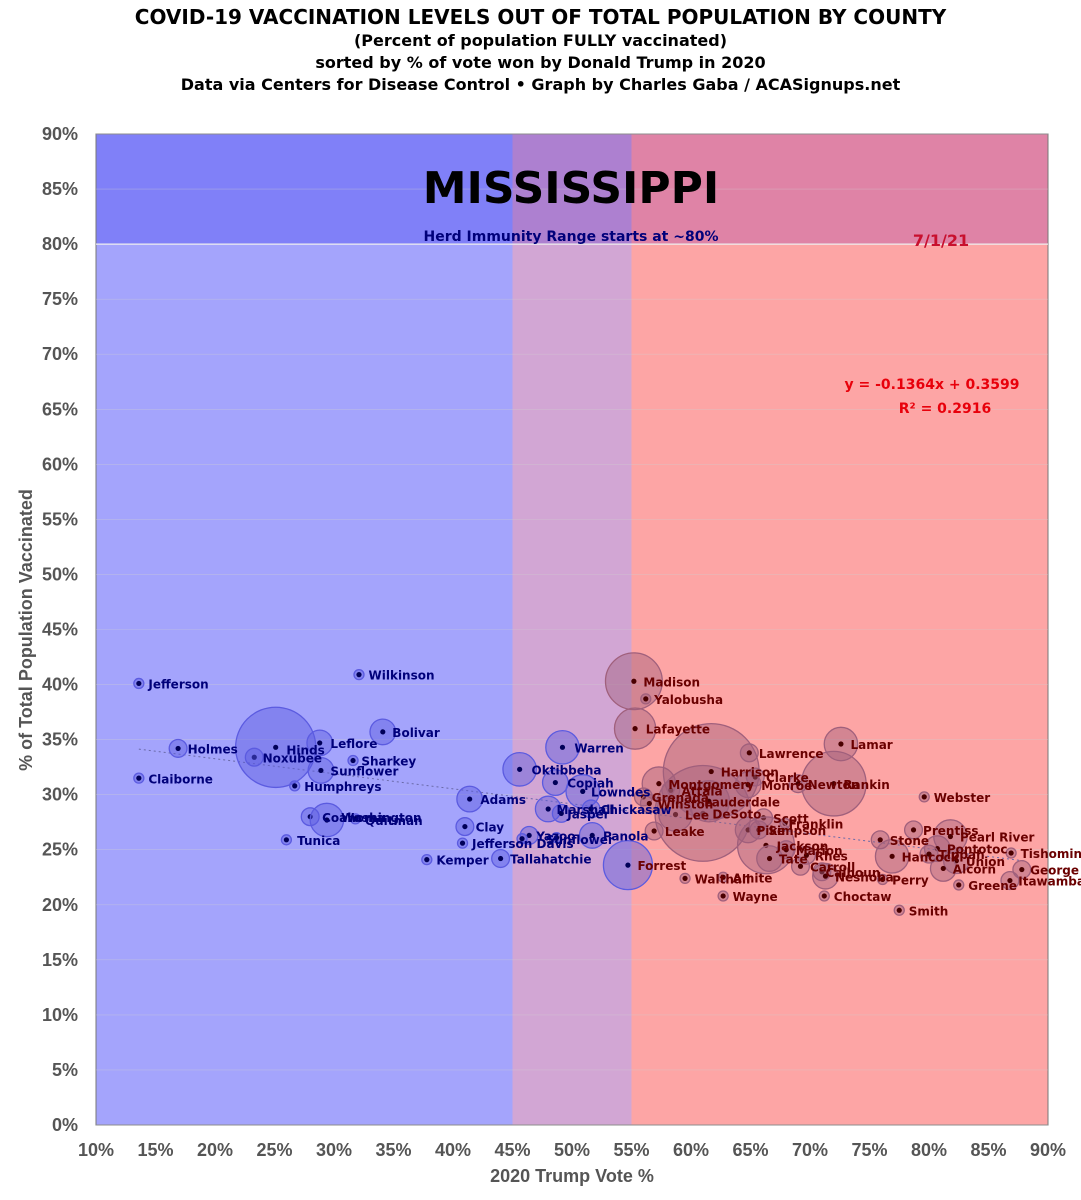  I want to click on county-label: Washington, so click(381, 818).